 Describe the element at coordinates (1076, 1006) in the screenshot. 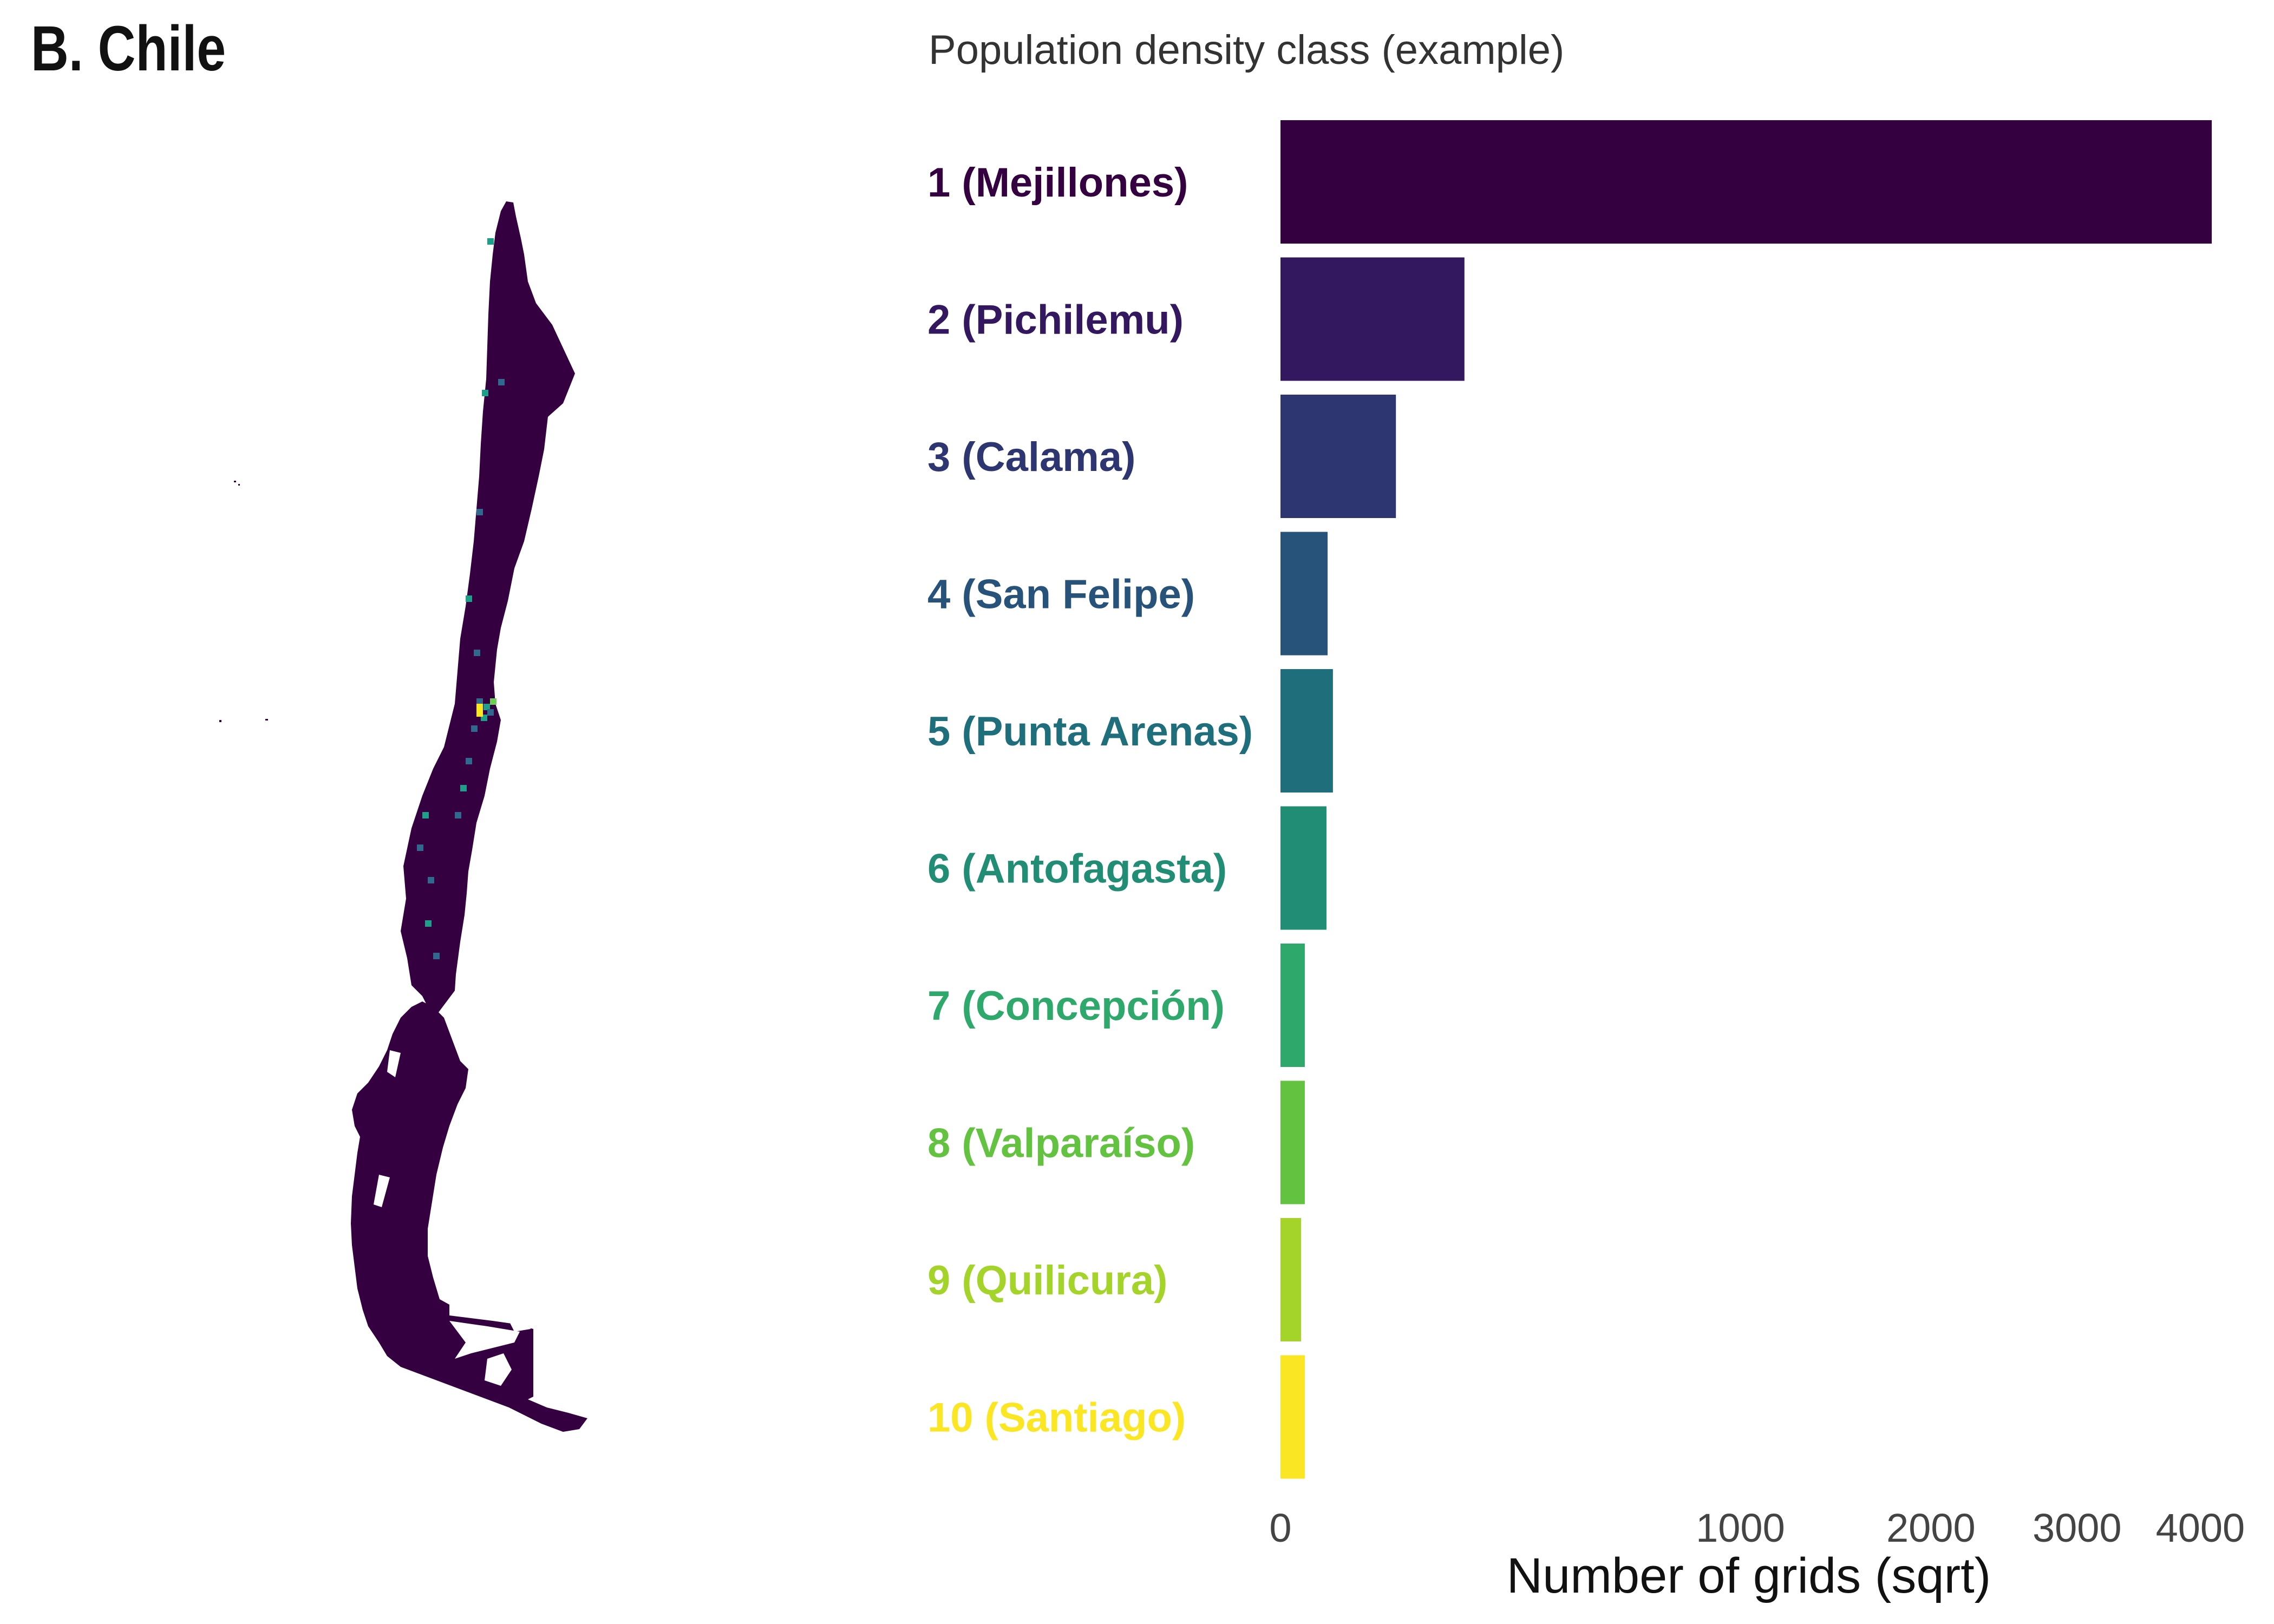

I see `category-label: 7 (Concepción)` at that location.